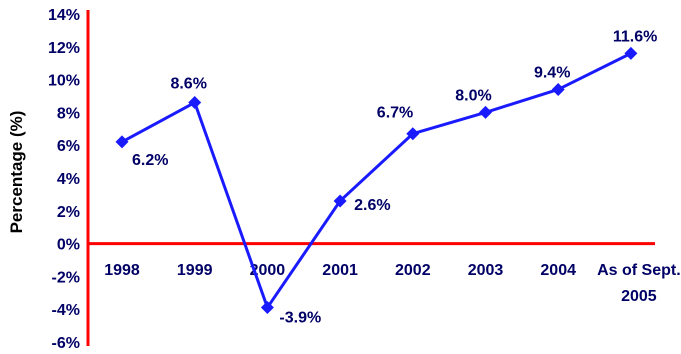  Describe the element at coordinates (150, 160) in the screenshot. I see `data-label: 6.2%` at that location.